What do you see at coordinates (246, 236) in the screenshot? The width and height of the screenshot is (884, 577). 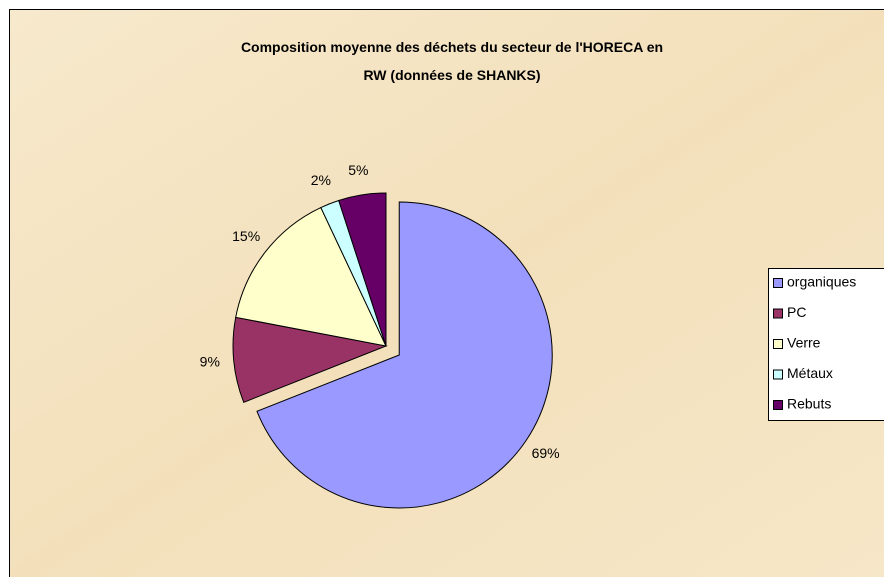 I see `data-label: 15%` at bounding box center [246, 236].